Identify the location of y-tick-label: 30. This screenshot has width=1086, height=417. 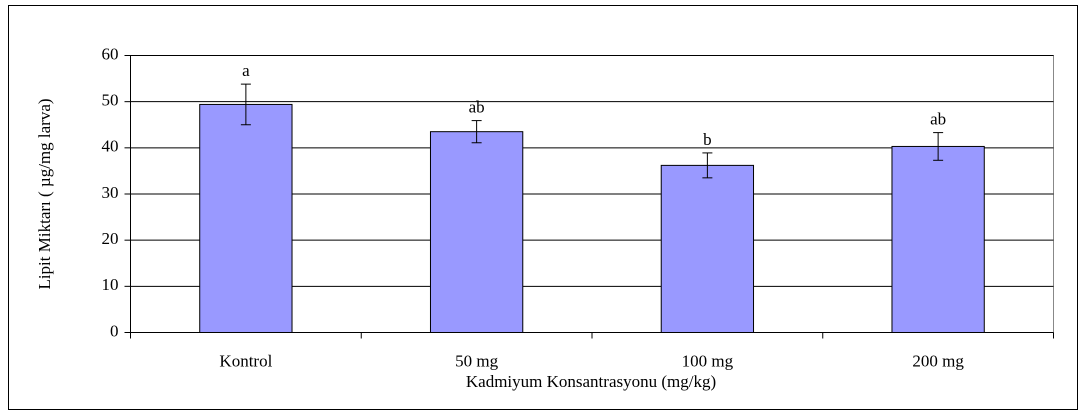
(110, 192).